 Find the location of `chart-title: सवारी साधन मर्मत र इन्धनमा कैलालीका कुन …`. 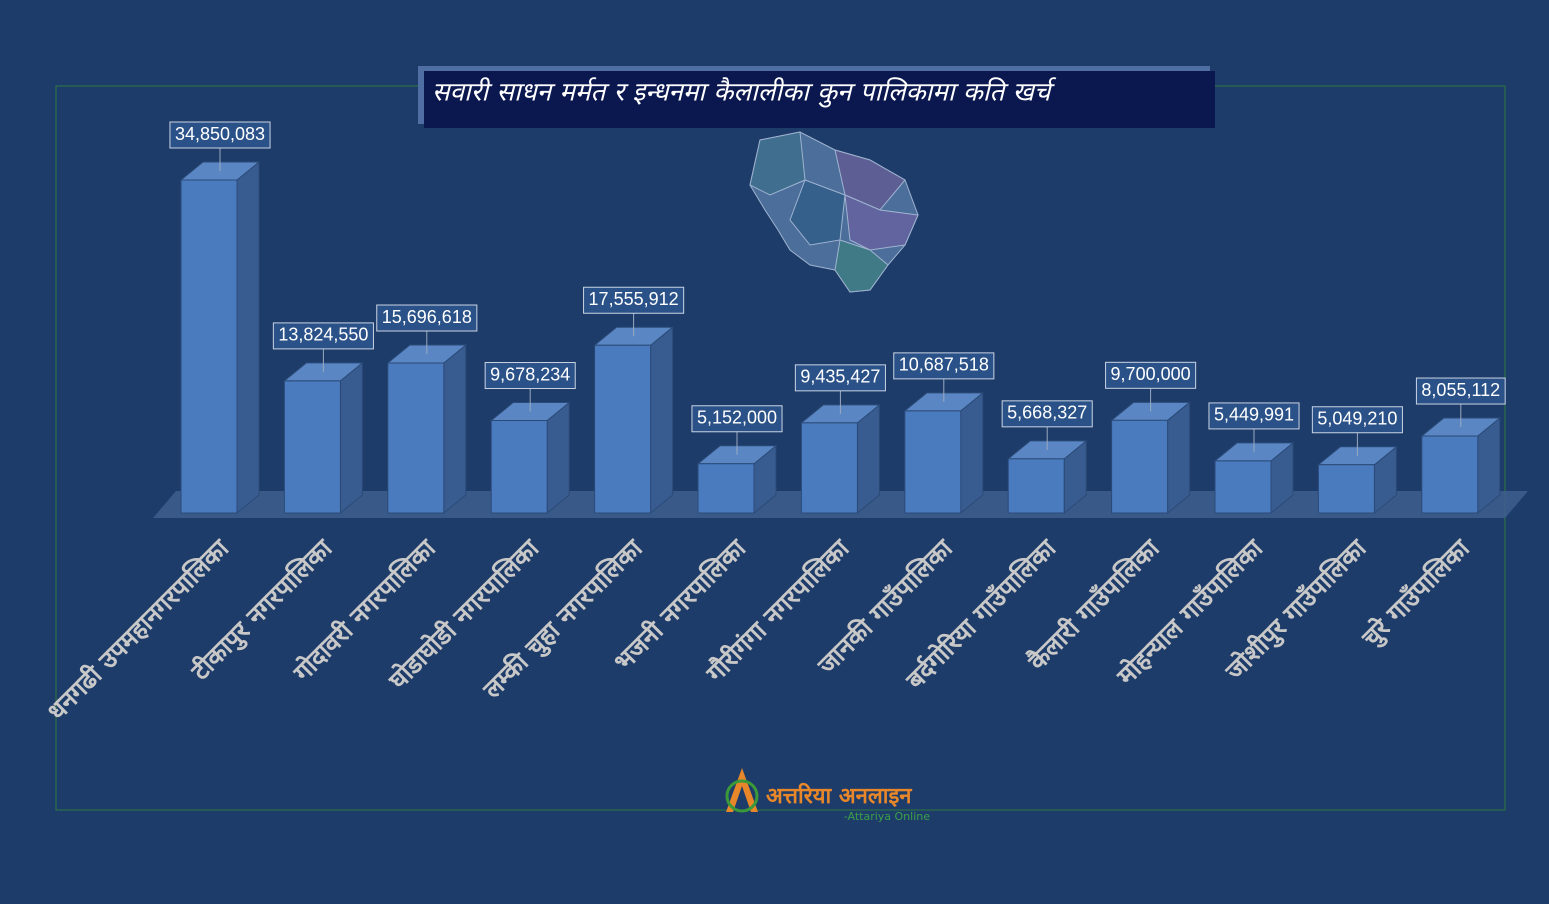

chart-title: सवारी साधन मर्मत र इन्धनमा कैलालीका कुन … is located at coordinates (744, 92).